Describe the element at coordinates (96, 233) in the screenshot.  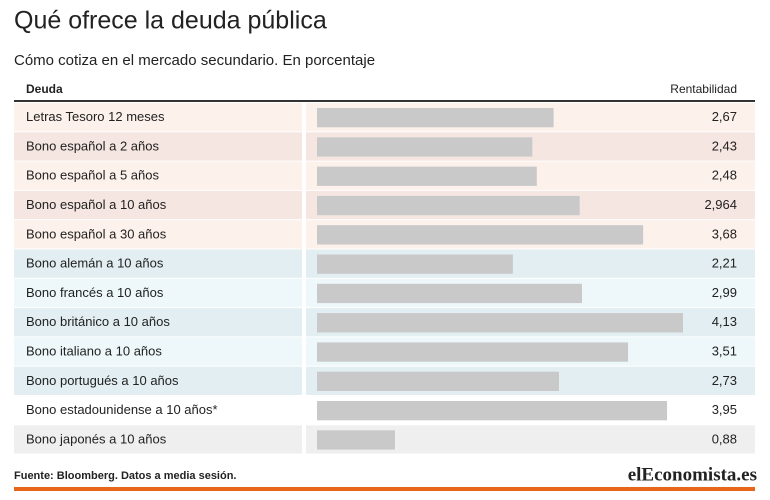
I see `category-label: Bono español a 30 años` at that location.